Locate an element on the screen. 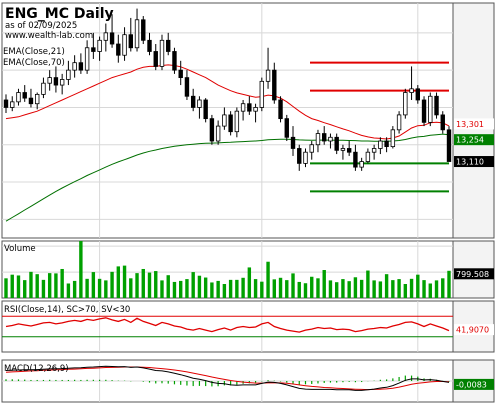 The height and width of the screenshot is (420, 496). rsi-line is located at coordinates (227, 325).